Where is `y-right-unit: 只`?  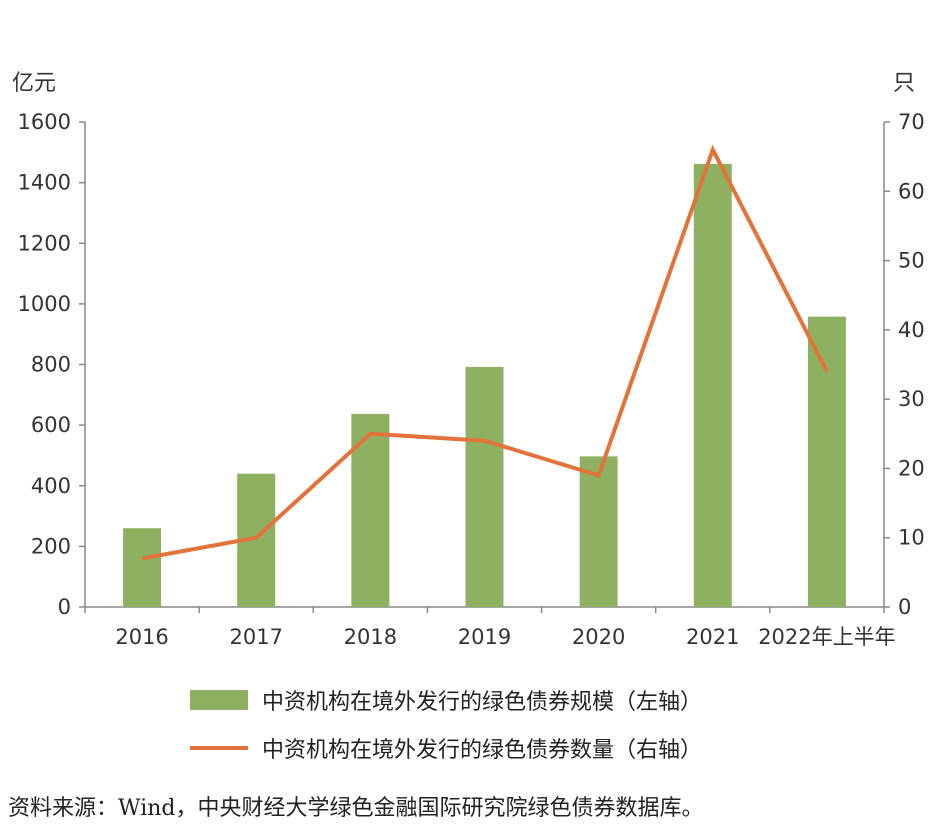 y-right-unit: 只 is located at coordinates (904, 83).